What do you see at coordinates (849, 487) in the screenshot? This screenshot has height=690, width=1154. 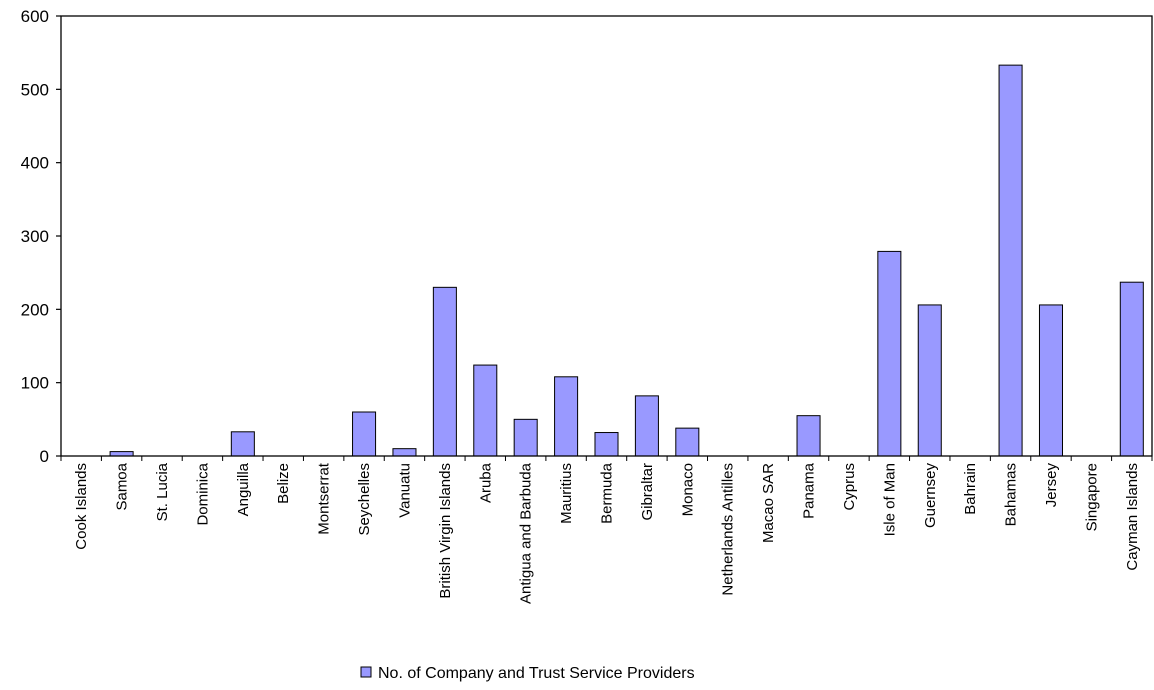 I see `x-tick-label: Cyprus` at bounding box center [849, 487].